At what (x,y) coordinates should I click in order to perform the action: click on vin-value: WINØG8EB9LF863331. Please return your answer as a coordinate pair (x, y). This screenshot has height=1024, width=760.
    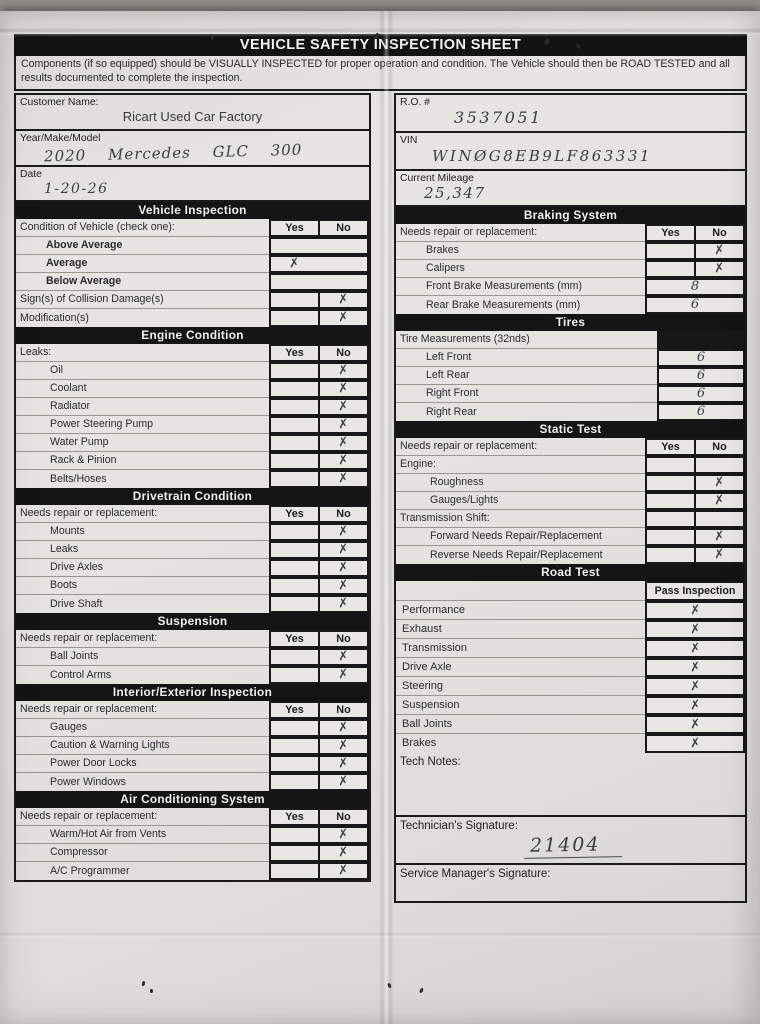
    Looking at the image, I should click on (542, 155).